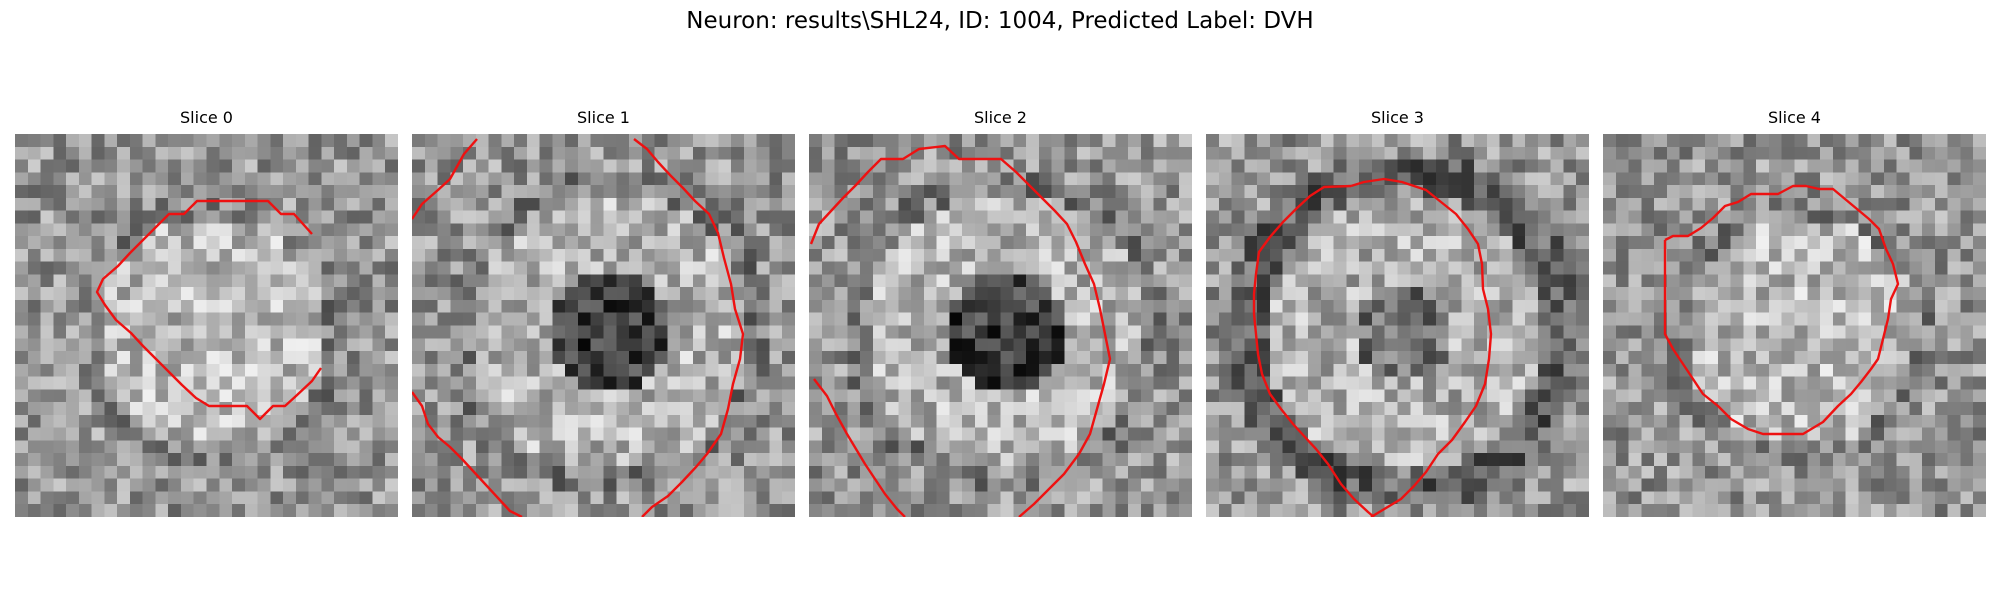 This screenshot has width=2000, height=600. Describe the element at coordinates (1794, 117) in the screenshot. I see `slice-title: Slice 4` at that location.